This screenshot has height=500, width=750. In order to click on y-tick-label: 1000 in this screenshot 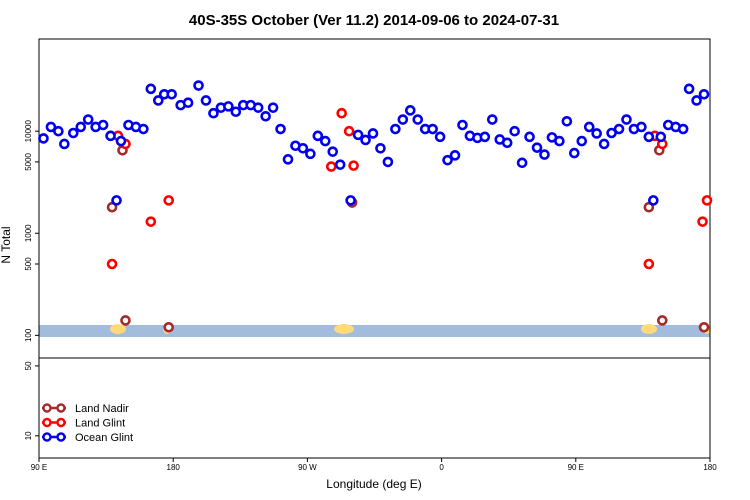, I will do `click(28, 233)`.